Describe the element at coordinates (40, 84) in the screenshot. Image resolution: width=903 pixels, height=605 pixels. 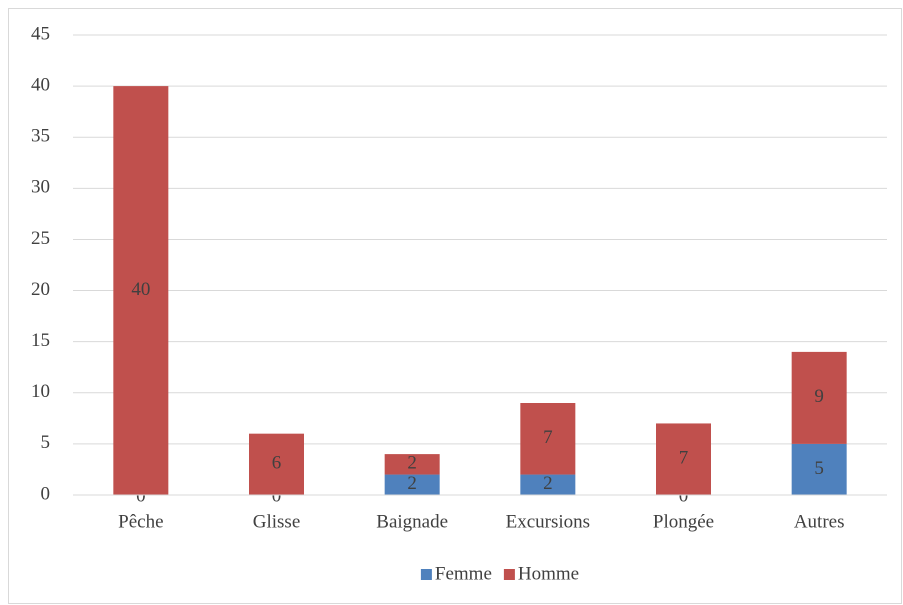
I see `y-tick-label: 40` at that location.